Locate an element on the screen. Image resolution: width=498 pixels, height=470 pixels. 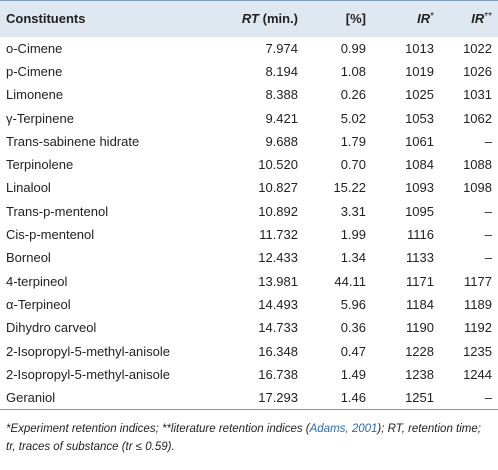
table-cell: 1013 is located at coordinates (419, 48).